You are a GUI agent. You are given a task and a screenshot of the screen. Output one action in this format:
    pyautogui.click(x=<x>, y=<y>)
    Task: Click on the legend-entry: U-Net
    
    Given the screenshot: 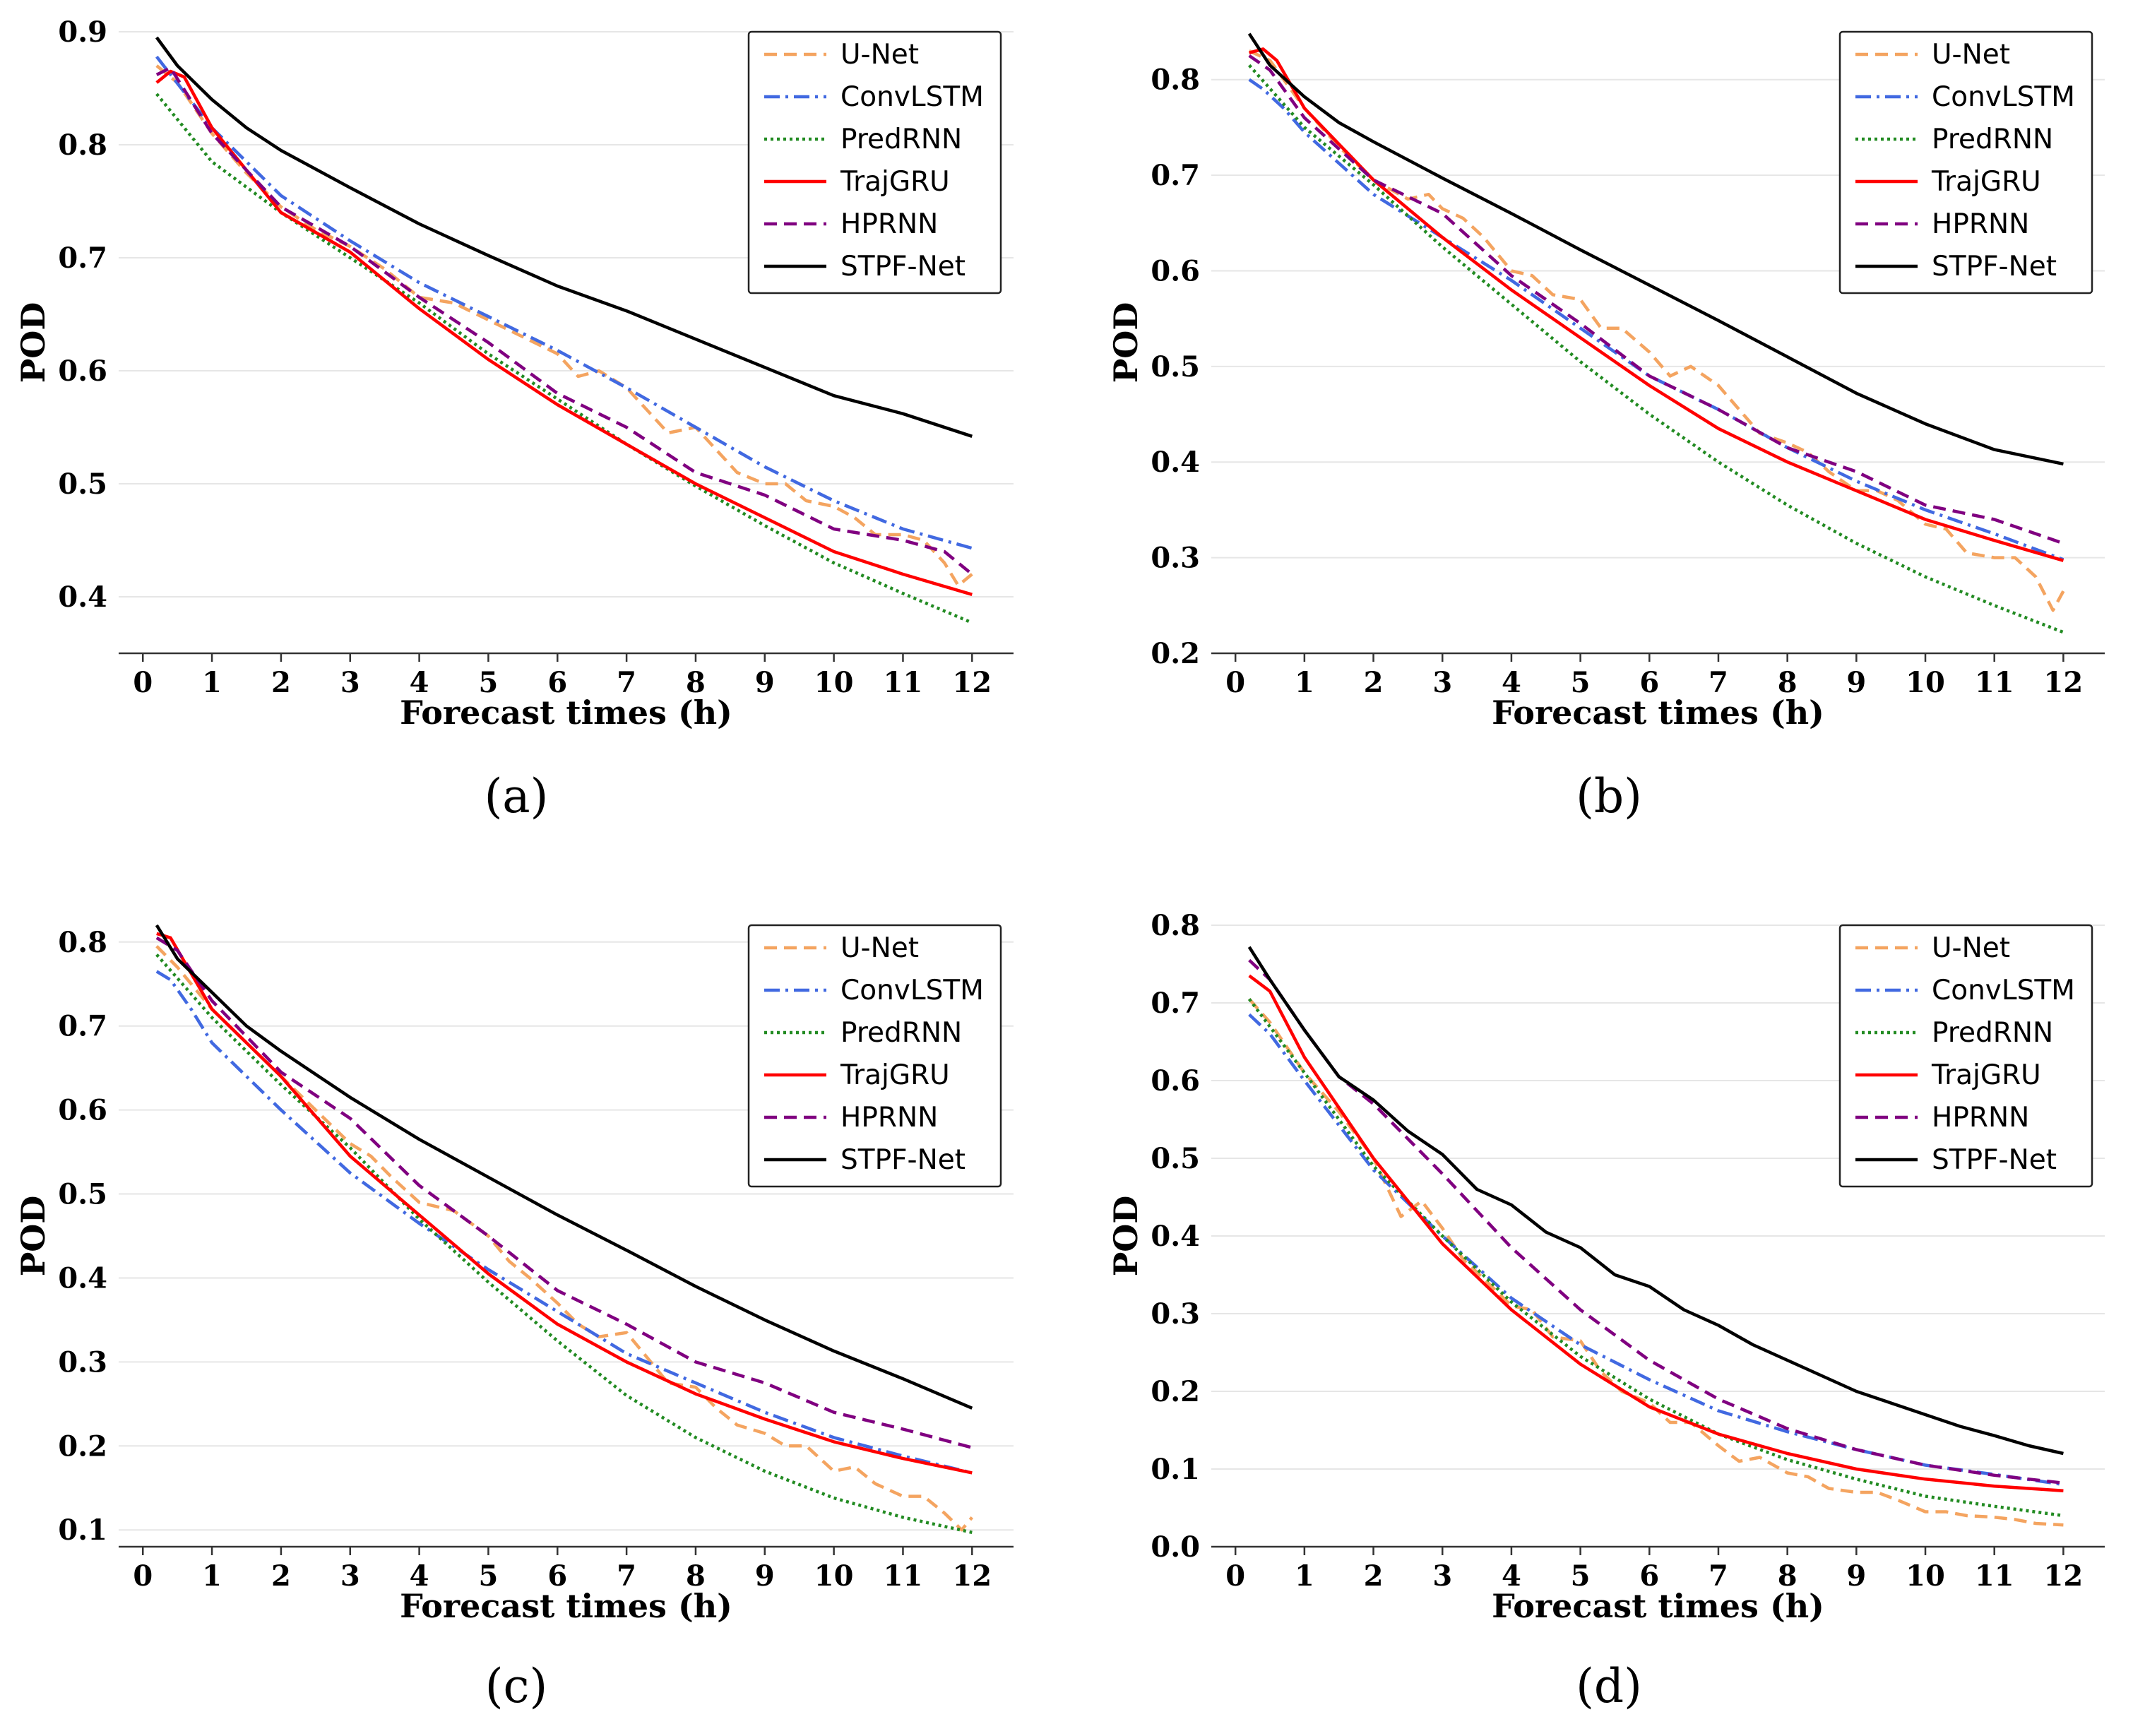 What is the action you would take?
    pyautogui.click(x=879, y=948)
    